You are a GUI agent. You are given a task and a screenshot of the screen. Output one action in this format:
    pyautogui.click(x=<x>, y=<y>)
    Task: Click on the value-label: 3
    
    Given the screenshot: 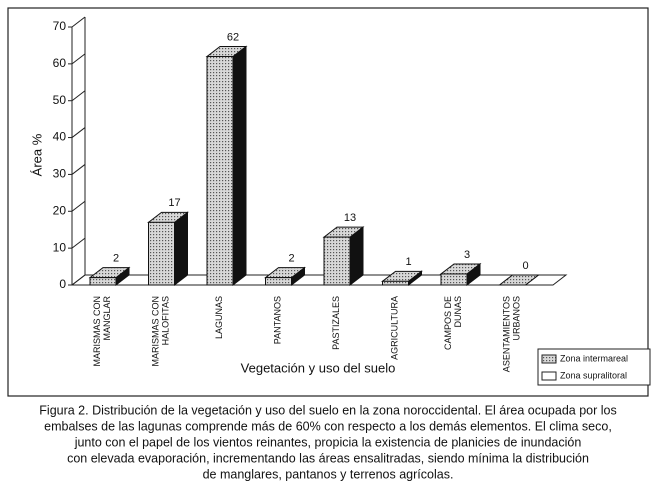 What is the action you would take?
    pyautogui.click(x=467, y=255)
    